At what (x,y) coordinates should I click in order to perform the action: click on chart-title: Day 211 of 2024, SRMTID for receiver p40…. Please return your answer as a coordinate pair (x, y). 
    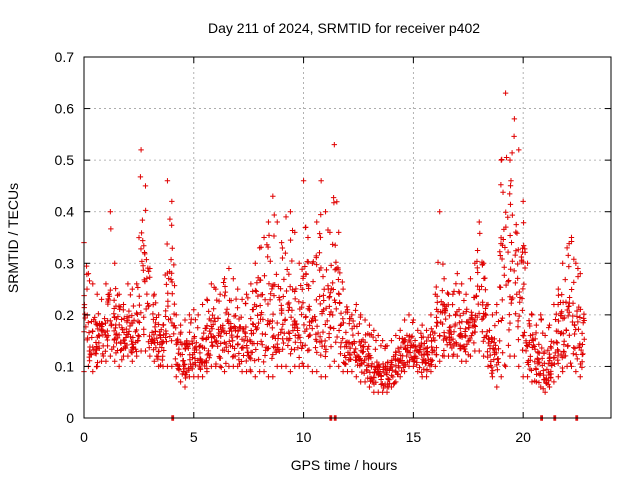
    Looking at the image, I should click on (344, 28).